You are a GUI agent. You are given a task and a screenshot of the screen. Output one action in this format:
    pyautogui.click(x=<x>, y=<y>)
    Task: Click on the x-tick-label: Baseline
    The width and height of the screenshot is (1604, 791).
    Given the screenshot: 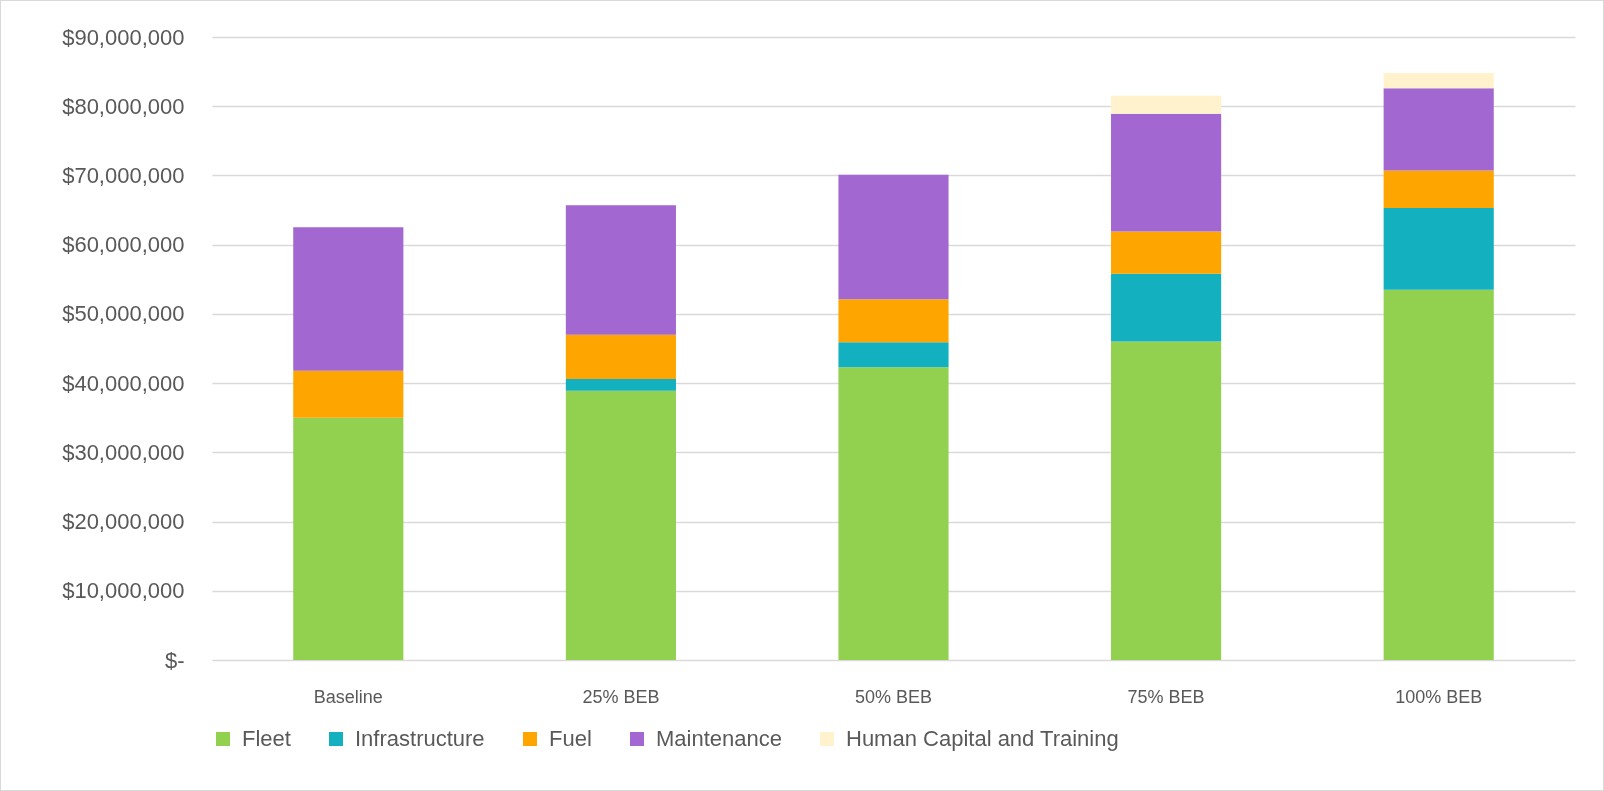 What is the action you would take?
    pyautogui.click(x=348, y=696)
    